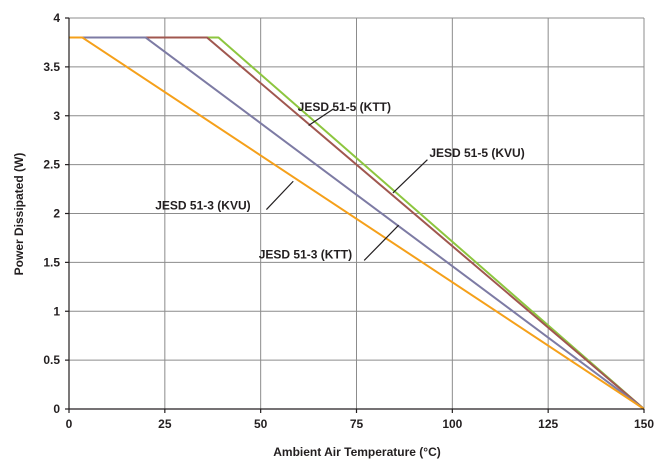  I want to click on x-tick-label: 150, so click(644, 424).